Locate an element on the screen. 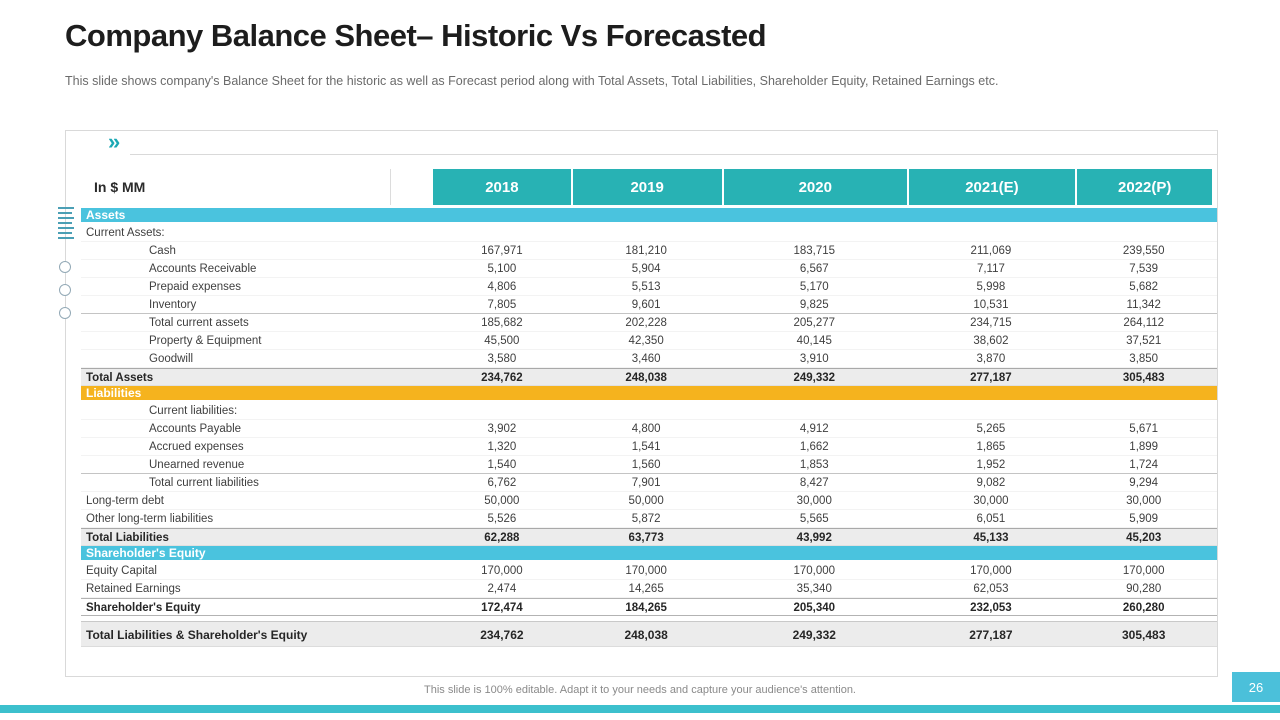  cell-value: 305,483 is located at coordinates (1143, 378).